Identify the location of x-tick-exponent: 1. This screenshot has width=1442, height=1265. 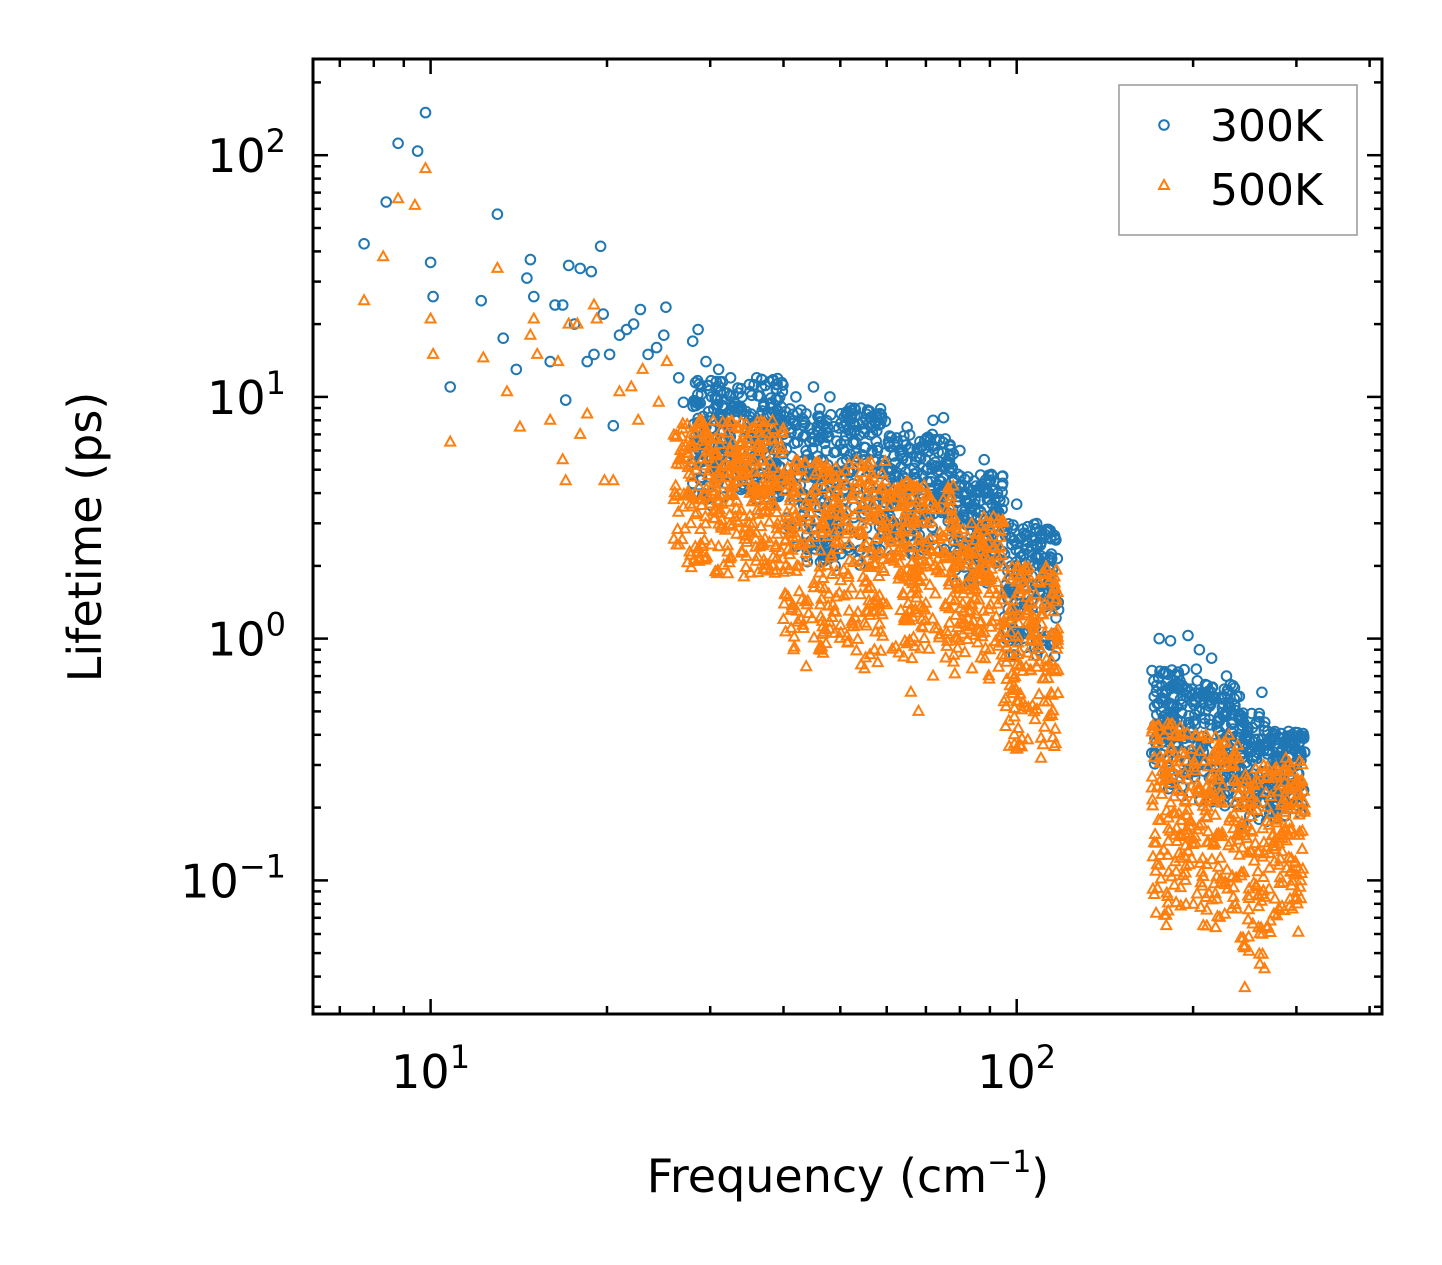
(460, 1057).